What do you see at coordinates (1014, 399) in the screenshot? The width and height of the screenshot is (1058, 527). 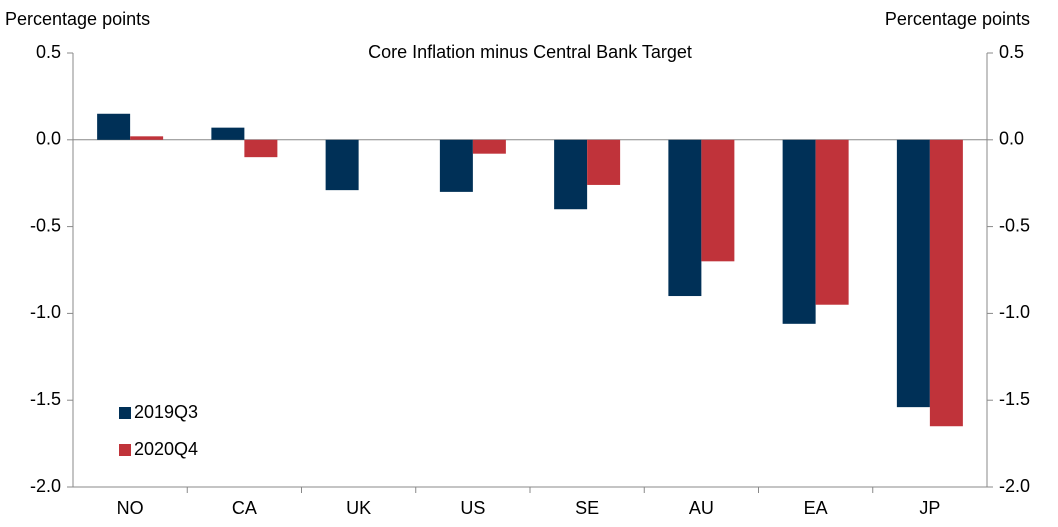 I see `y2-tick-label: -1.5` at bounding box center [1014, 399].